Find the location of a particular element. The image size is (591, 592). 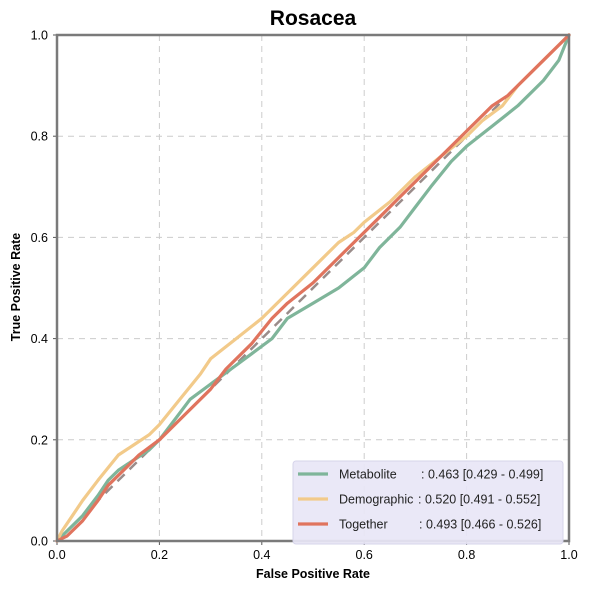

y-tick-label: 1.0 is located at coordinates (39, 36).